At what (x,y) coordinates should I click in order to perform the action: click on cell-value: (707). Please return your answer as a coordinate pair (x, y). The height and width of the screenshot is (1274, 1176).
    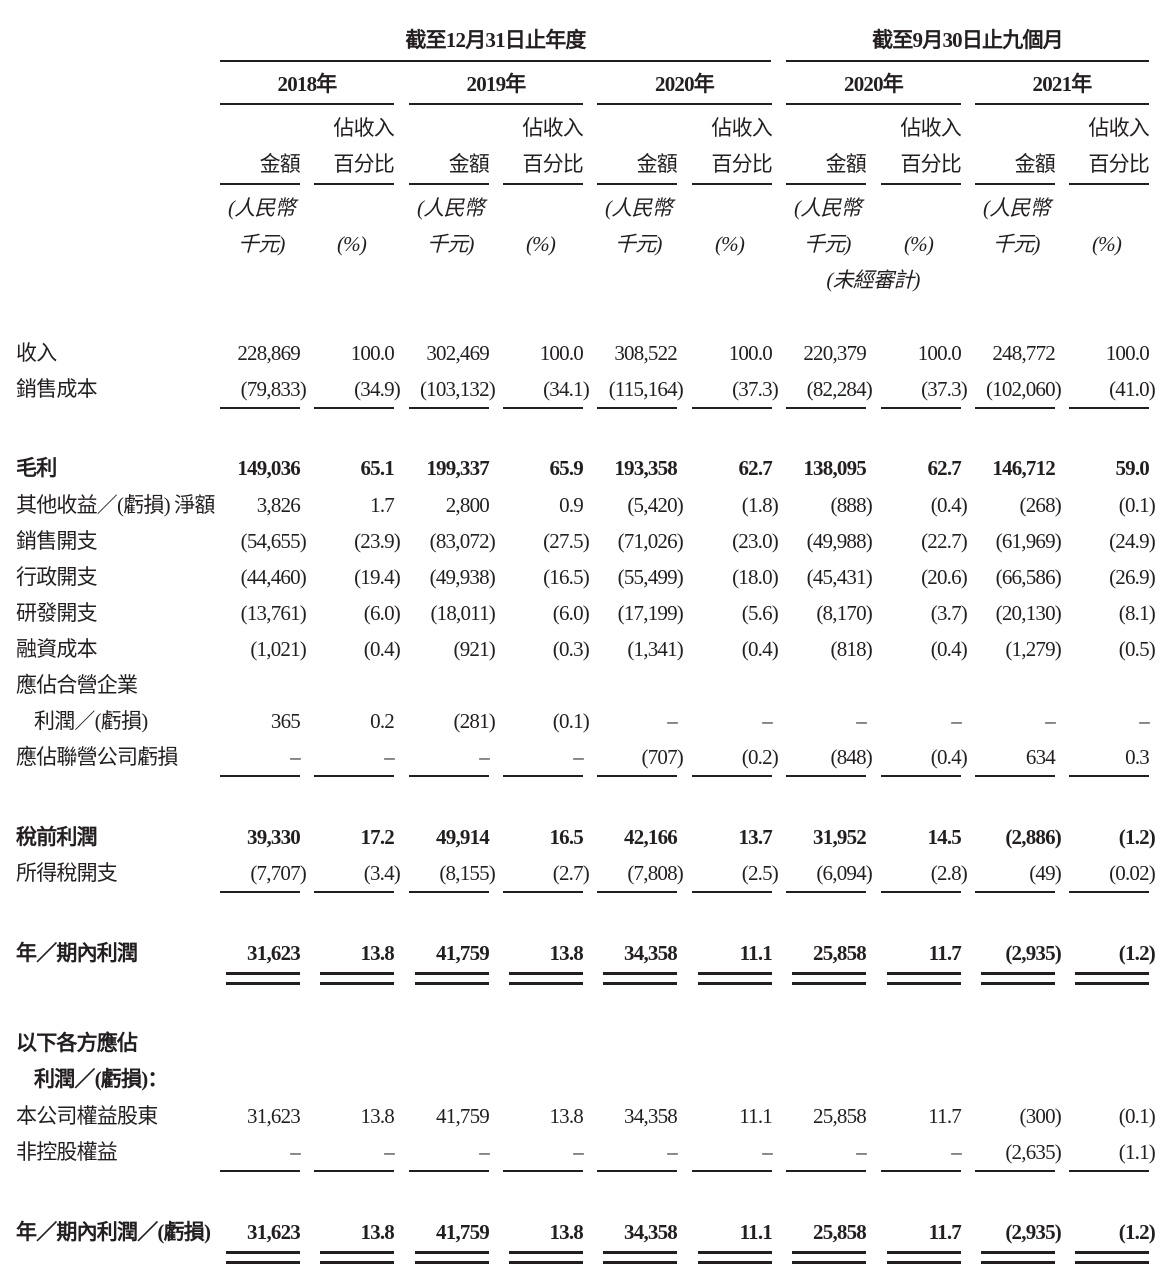
    Looking at the image, I should click on (662, 757).